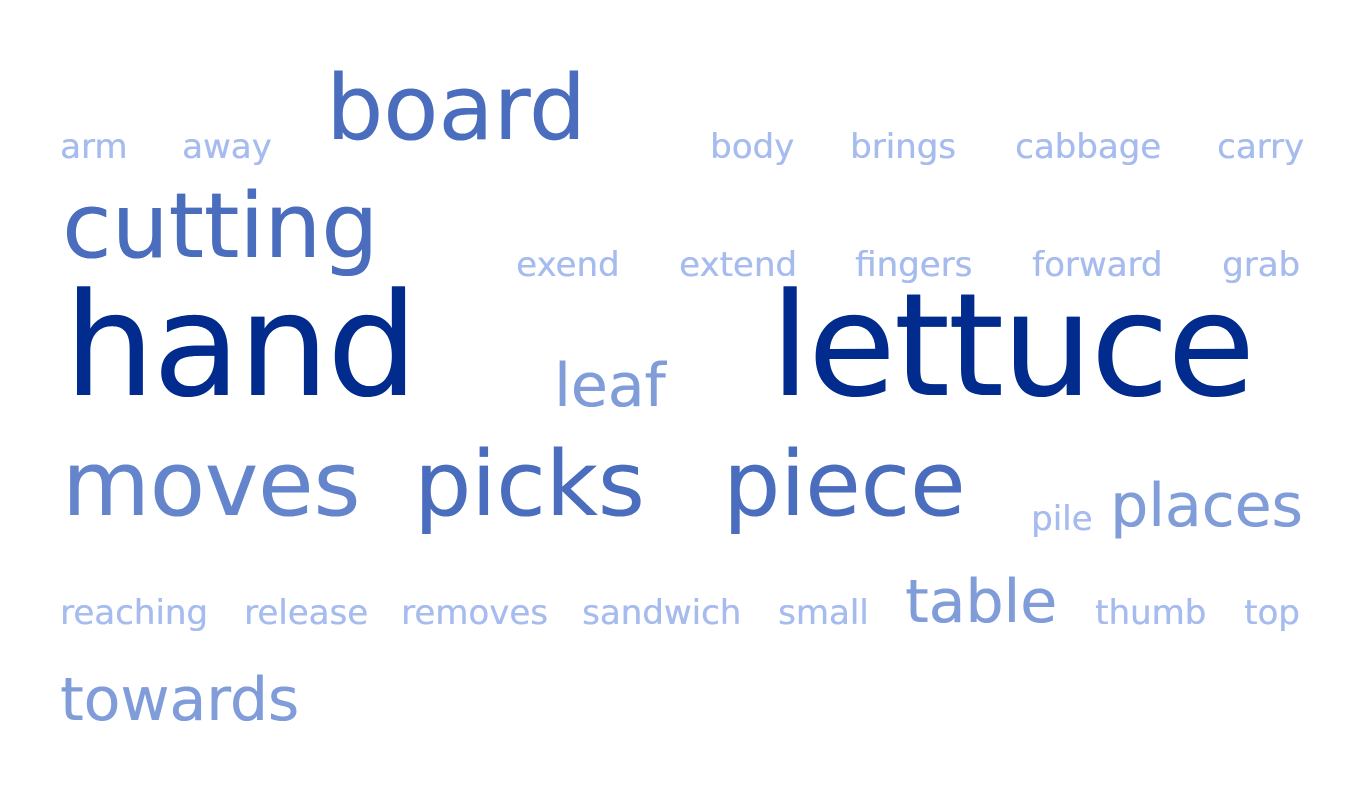  Describe the element at coordinates (914, 265) in the screenshot. I see `word-fingers: fingers` at that location.